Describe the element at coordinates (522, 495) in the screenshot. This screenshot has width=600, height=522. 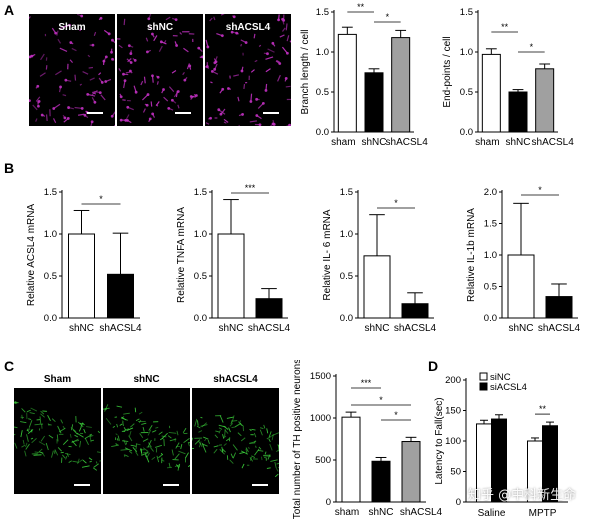
I see `watermark: 知乎 @中科新生命` at that location.